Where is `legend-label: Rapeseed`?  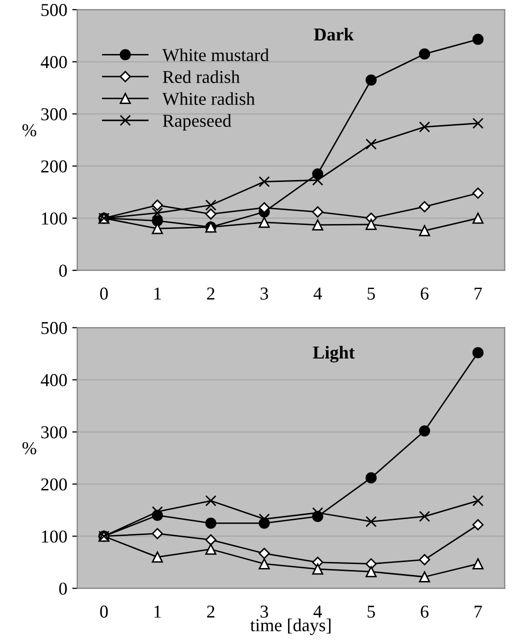 legend-label: Rapeseed is located at coordinates (197, 122).